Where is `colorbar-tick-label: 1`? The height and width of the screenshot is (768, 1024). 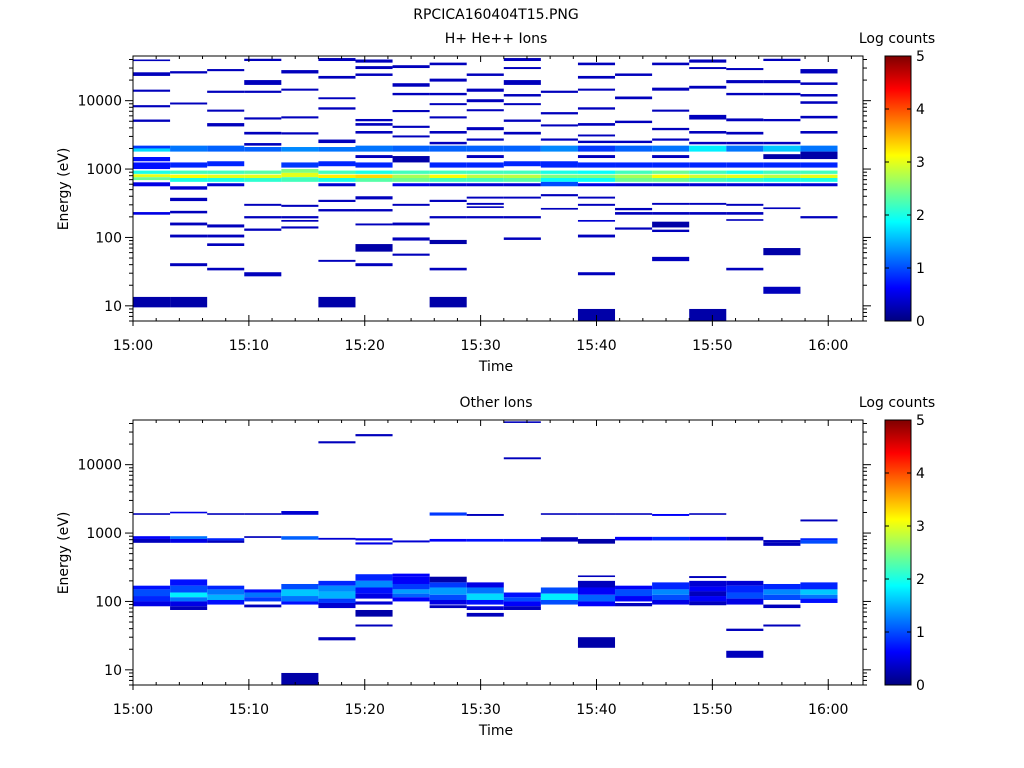
colorbar-tick-label: 1 is located at coordinates (920, 269).